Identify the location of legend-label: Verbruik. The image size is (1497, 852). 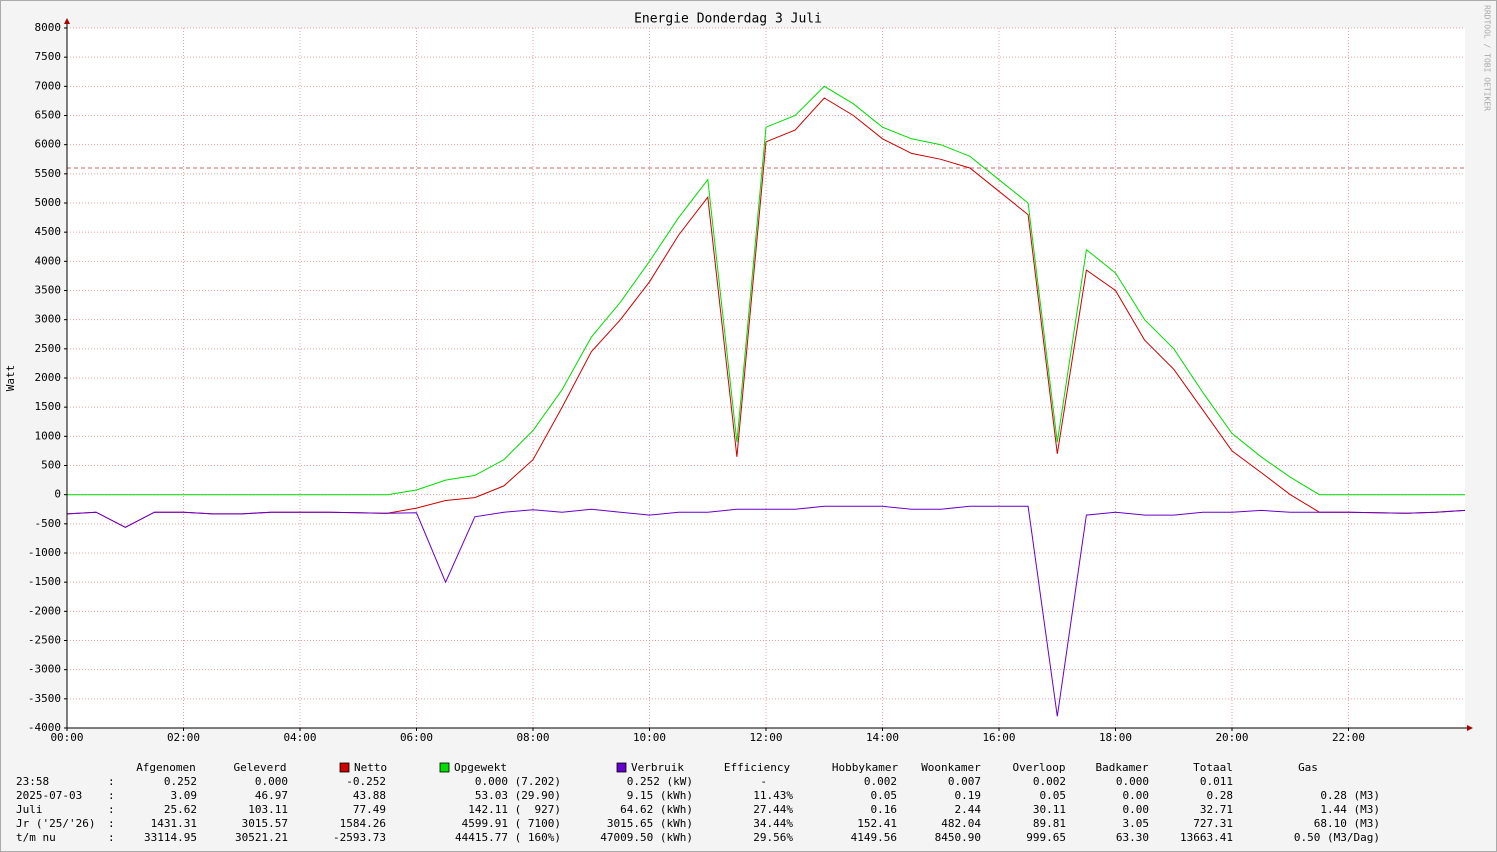
(657, 767).